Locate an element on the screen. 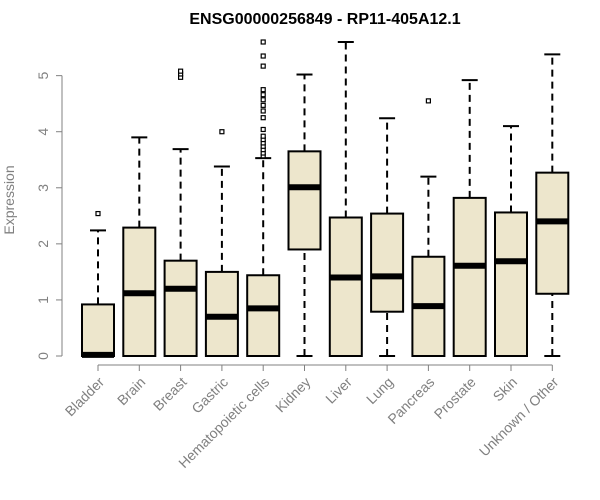  x-tick-label: Breast is located at coordinates (170, 394).